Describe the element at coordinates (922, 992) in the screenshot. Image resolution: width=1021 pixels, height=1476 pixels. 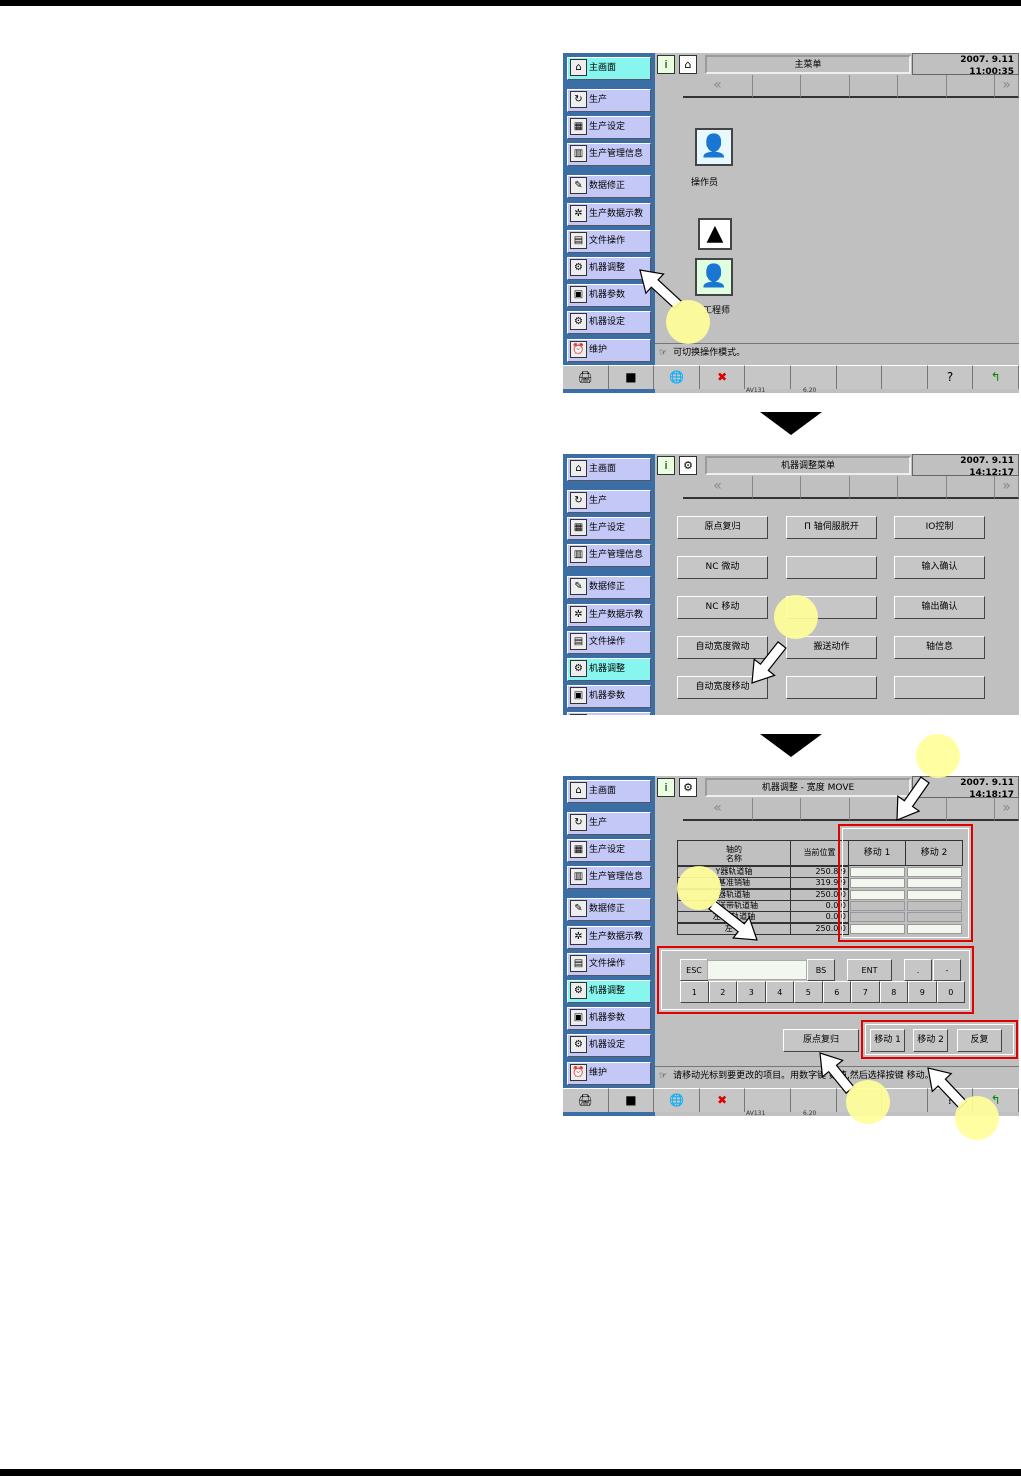
I see `digit-key-9: 9` at that location.